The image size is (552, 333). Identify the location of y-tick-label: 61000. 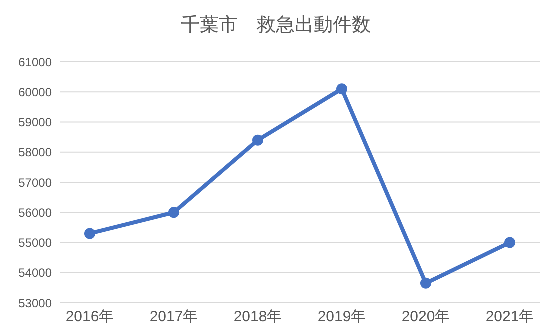
(35, 62).